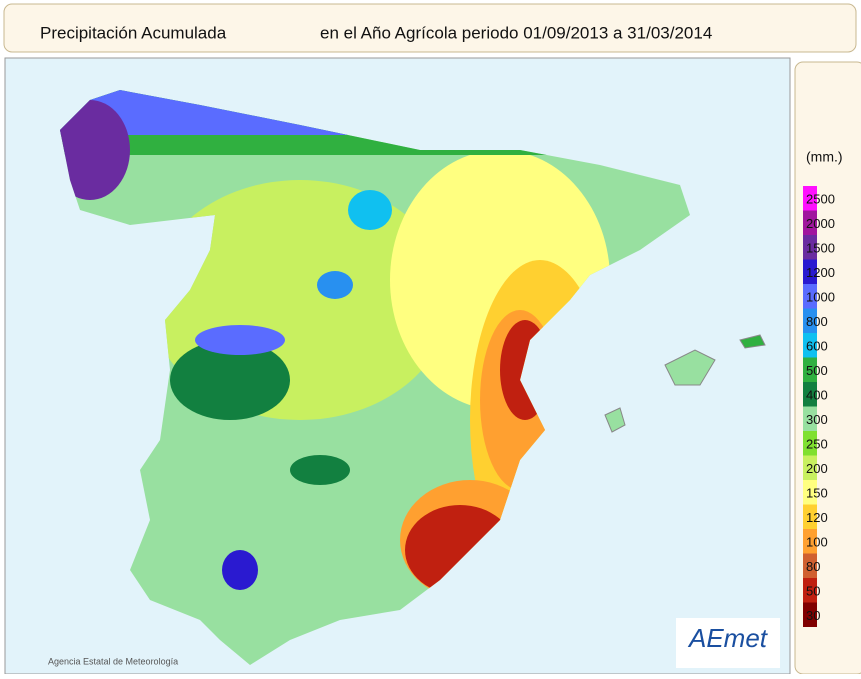 This screenshot has width=861, height=679. I want to click on legend-unit: (mm.), so click(824, 157).